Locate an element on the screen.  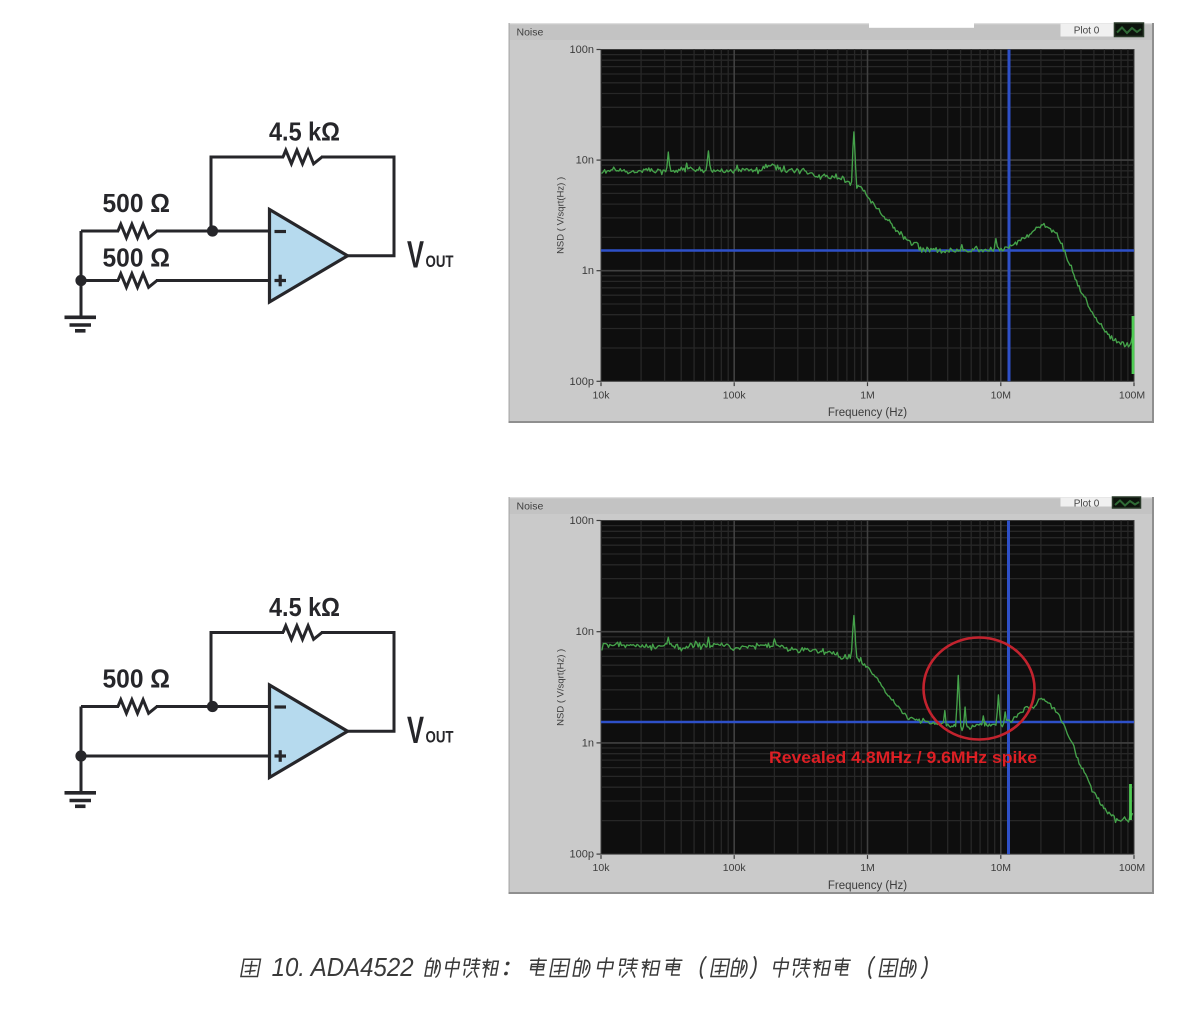
svg-text: 10. ADA4522 is located at coordinates (343, 967).